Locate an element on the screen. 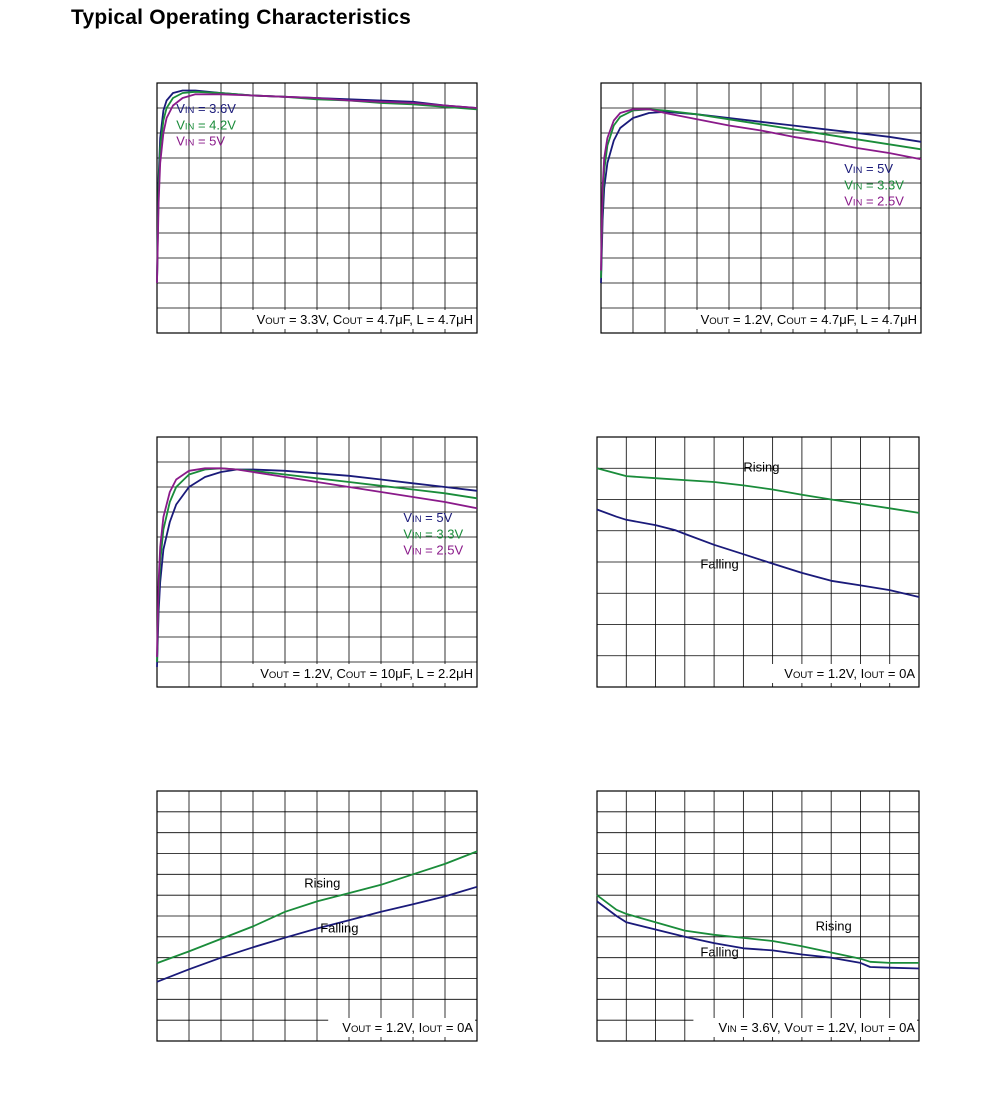 The image size is (991, 1114). series-label: VIN = 3.6V is located at coordinates (206, 108).